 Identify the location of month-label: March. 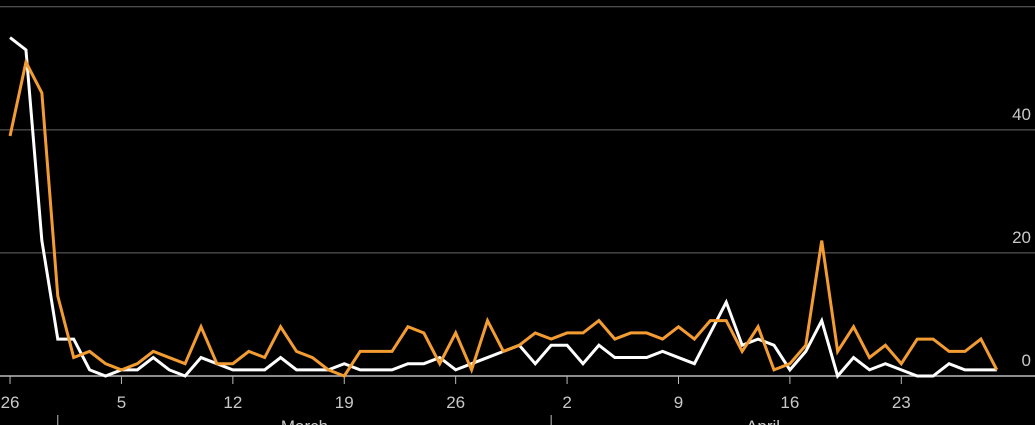
(304, 421).